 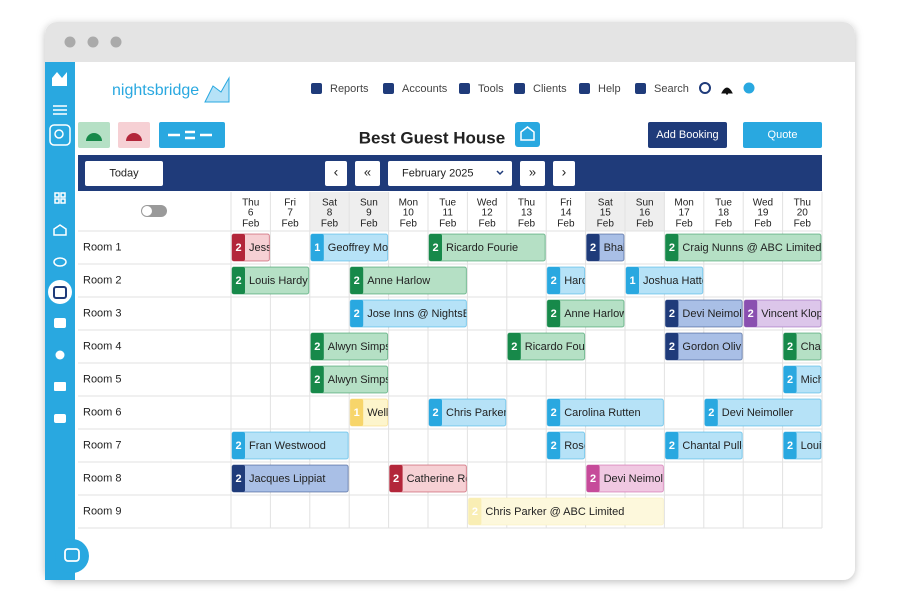 What do you see at coordinates (548, 346) in the screenshot?
I see `booking: 2 Ricardo Four` at bounding box center [548, 346].